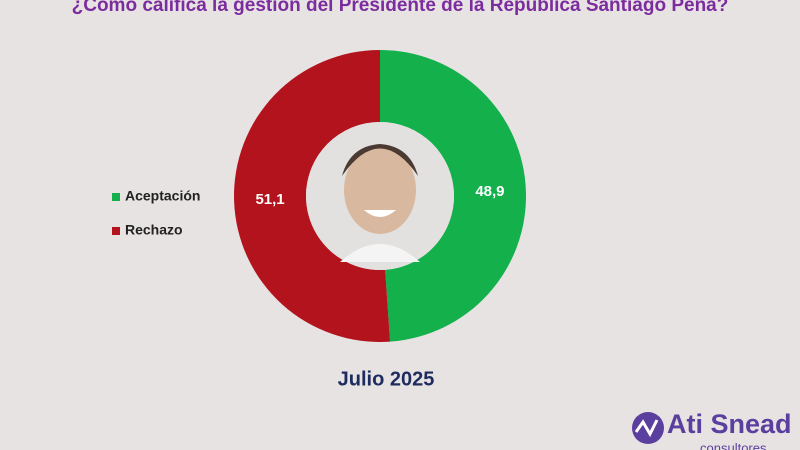 This screenshot has width=800, height=450. I want to click on logo: Ati Snead consultores, so click(712, 429).